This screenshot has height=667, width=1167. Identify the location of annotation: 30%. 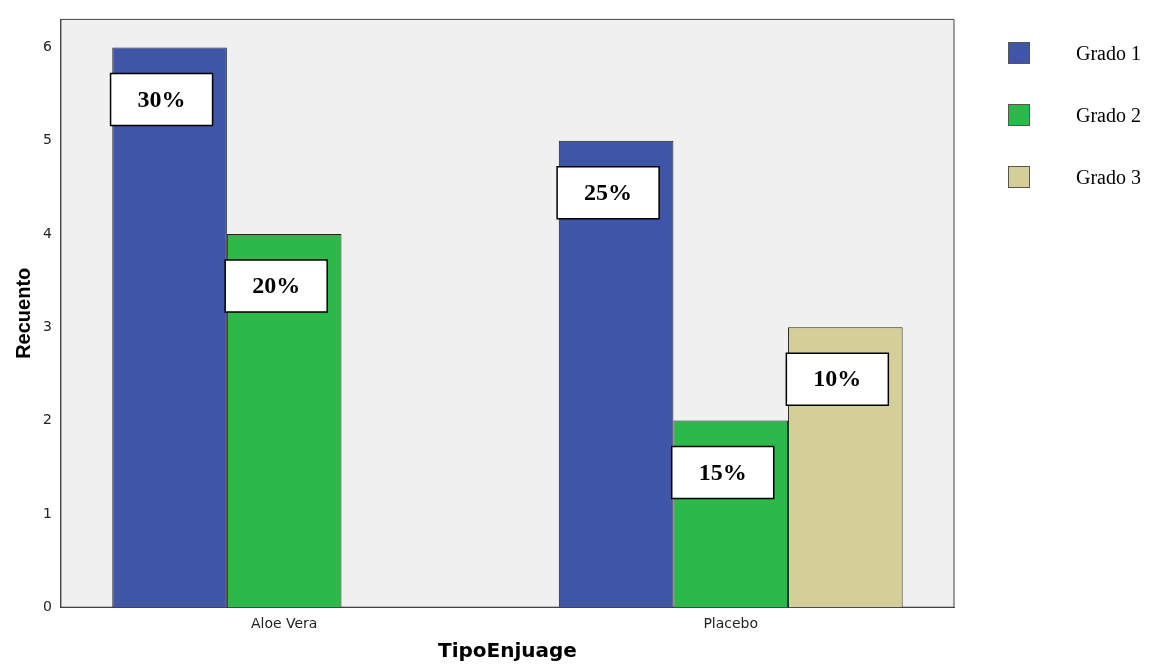
(161, 98).